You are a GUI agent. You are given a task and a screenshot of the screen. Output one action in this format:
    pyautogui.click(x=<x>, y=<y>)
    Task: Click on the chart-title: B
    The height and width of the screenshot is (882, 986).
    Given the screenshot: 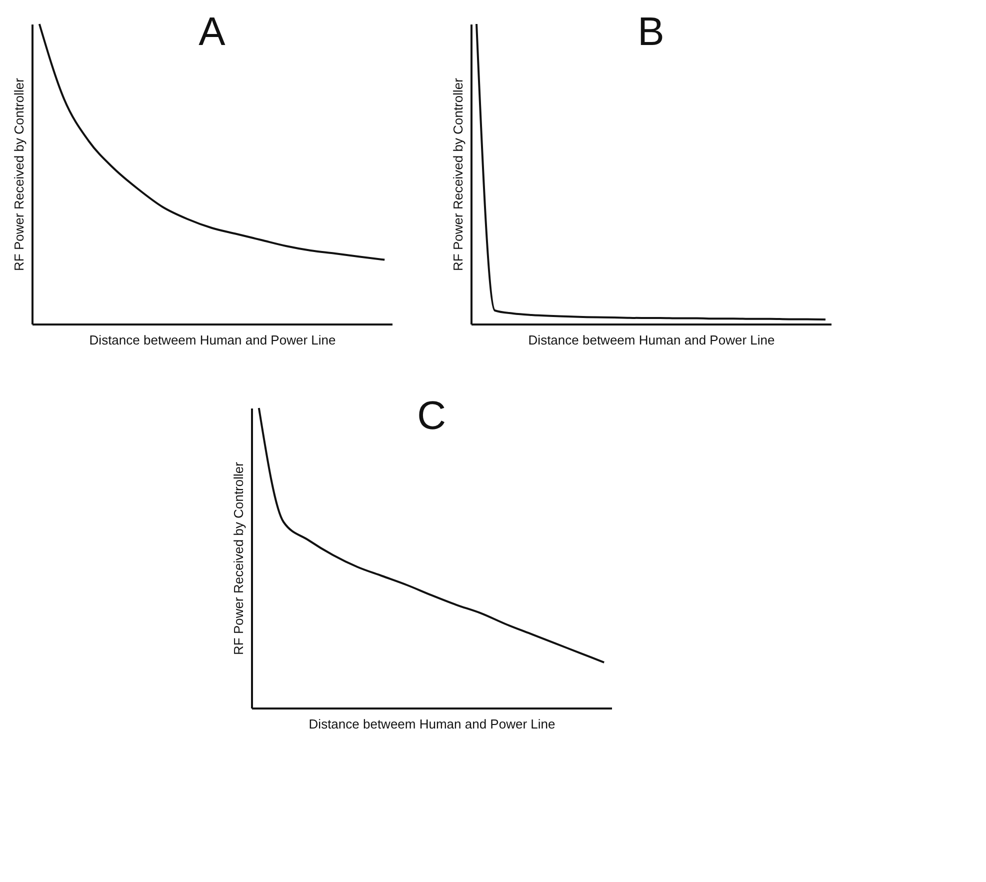 What is the action you would take?
    pyautogui.click(x=651, y=32)
    